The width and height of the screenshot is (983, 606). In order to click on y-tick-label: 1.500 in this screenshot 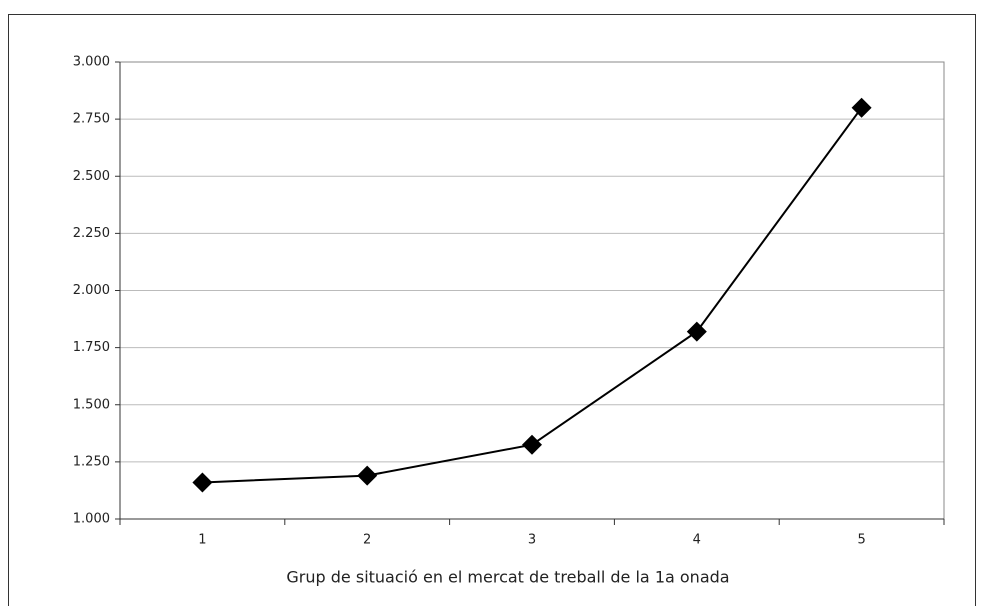, I will do `click(91, 404)`.